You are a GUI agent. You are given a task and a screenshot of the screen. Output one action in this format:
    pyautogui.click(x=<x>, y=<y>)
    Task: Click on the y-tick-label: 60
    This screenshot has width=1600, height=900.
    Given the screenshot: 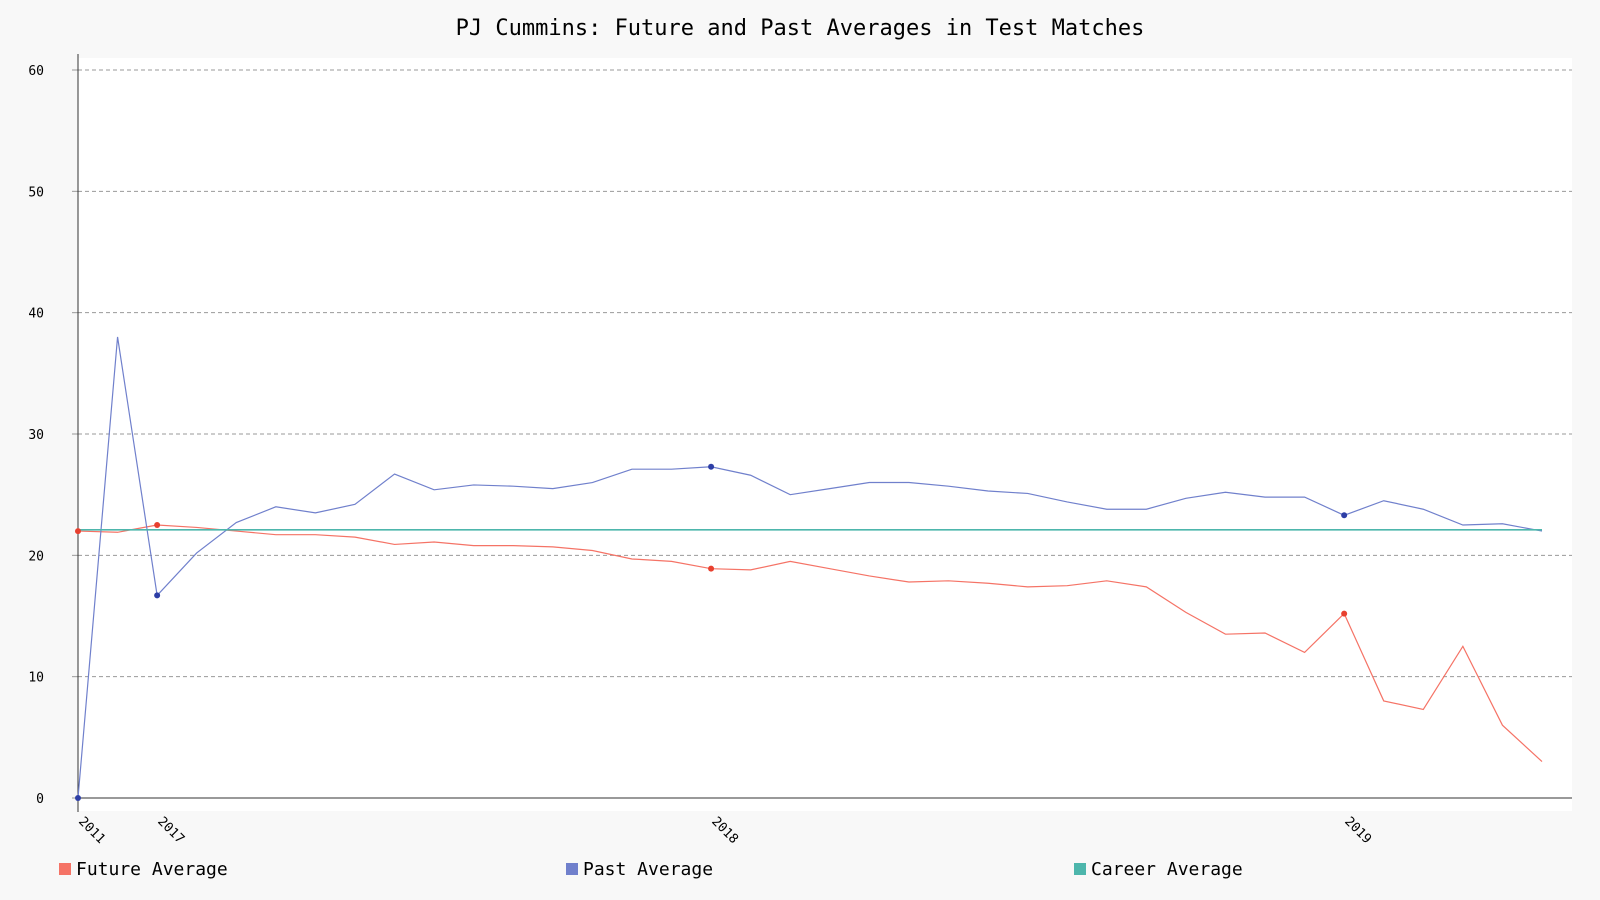 What is the action you would take?
    pyautogui.click(x=36, y=71)
    